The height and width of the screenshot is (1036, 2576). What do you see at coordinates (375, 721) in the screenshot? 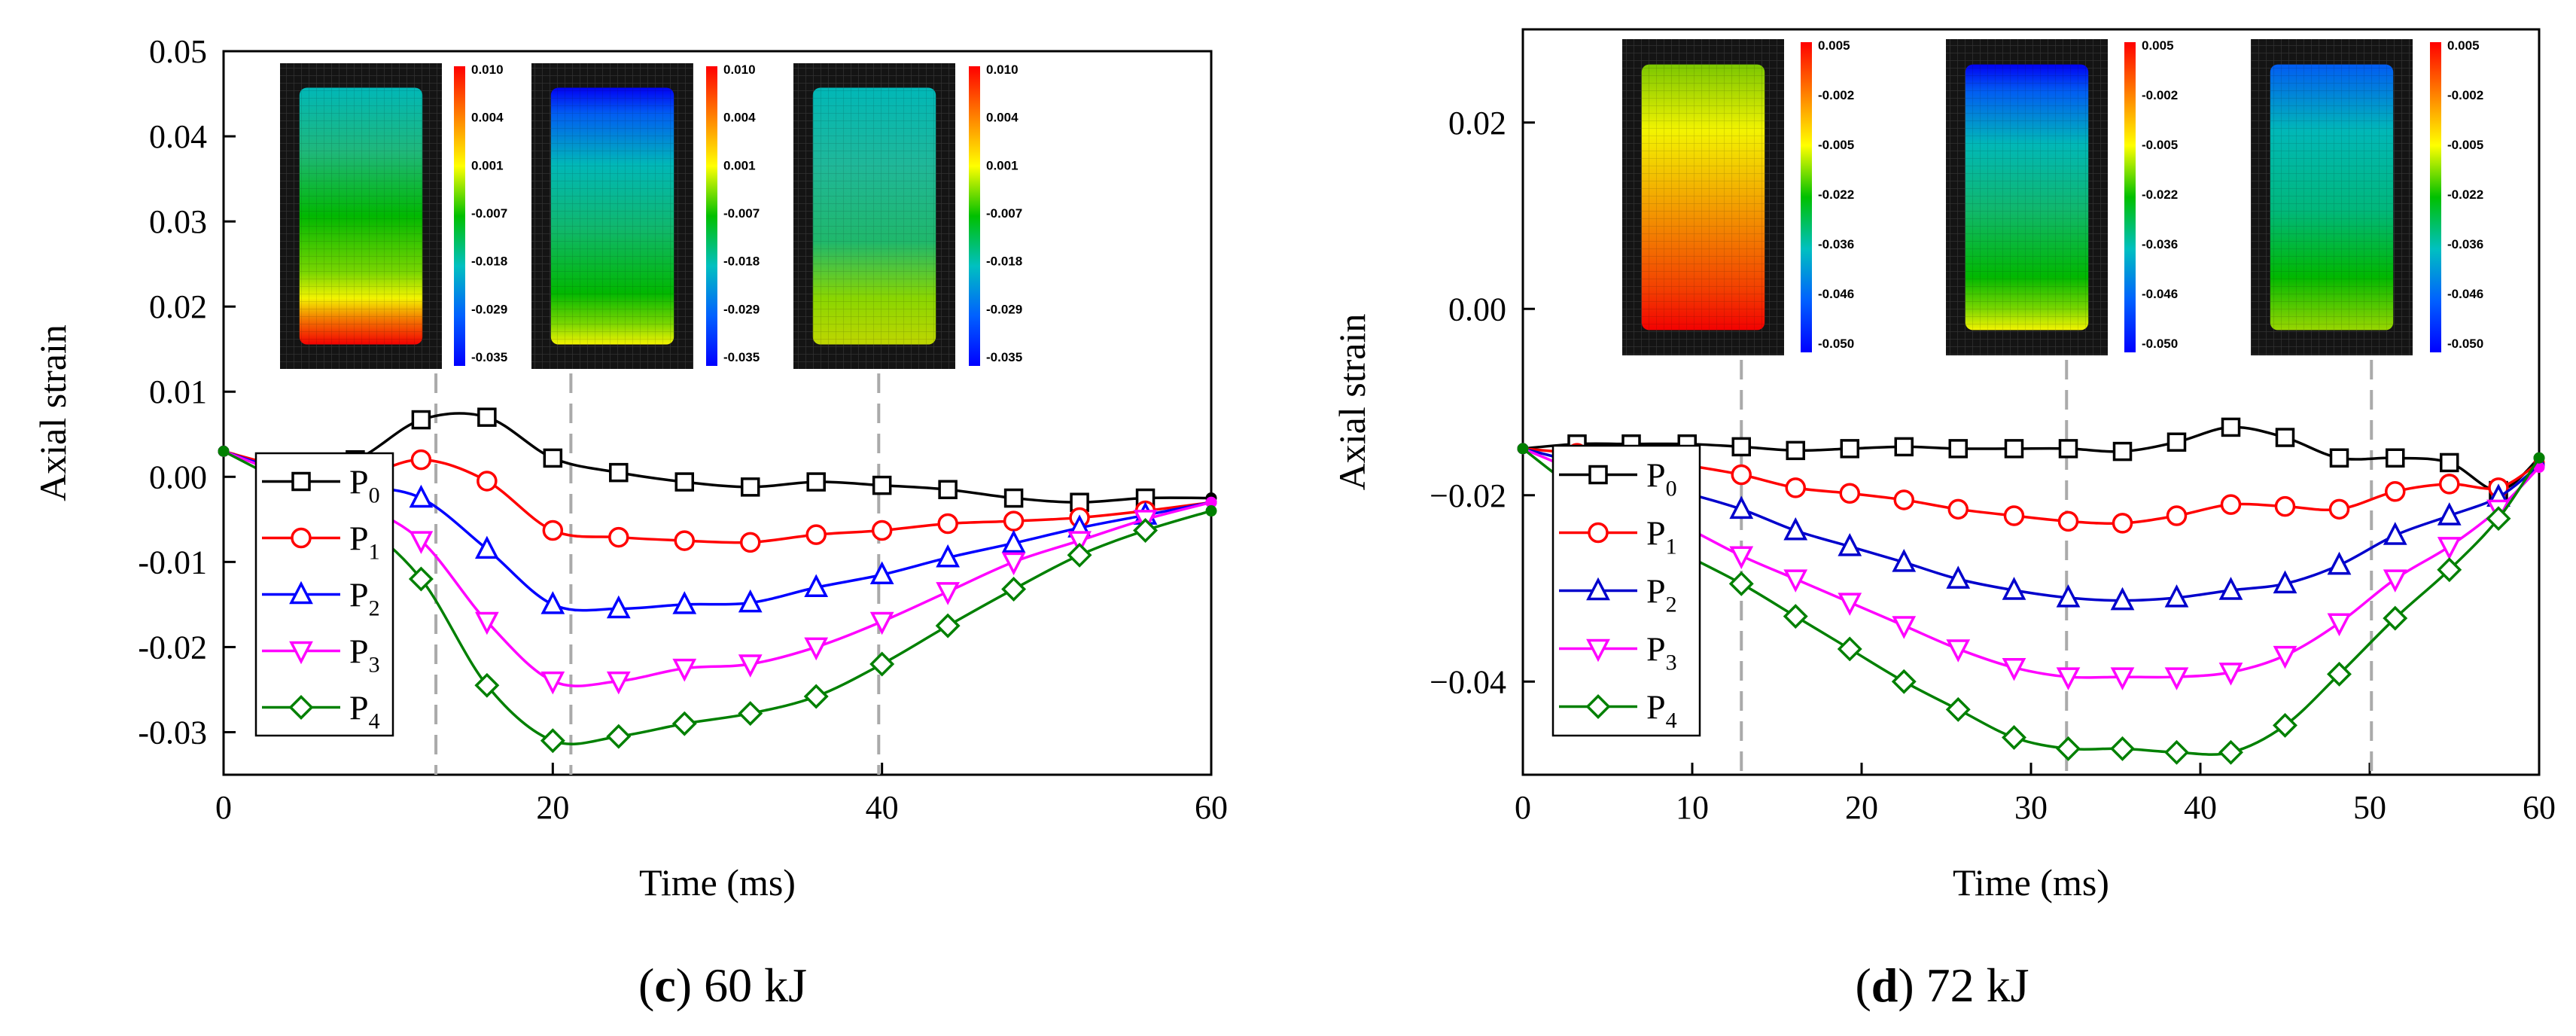
I see `legend-label-subscript: 4` at bounding box center [375, 721].